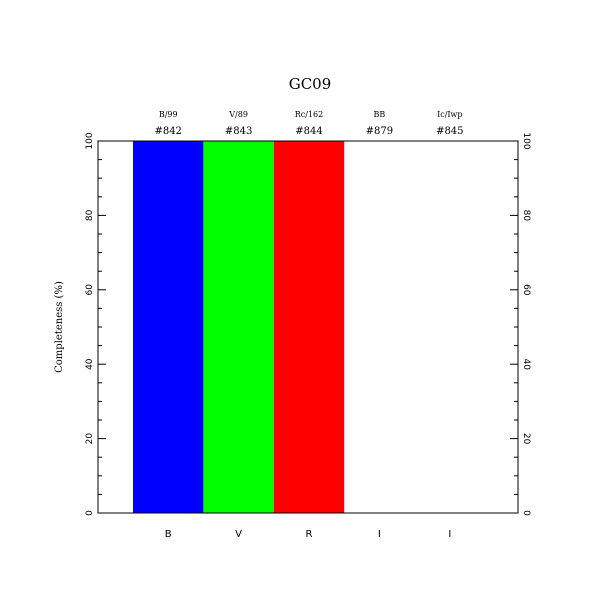  I want to click on x-tick-label-4: I, so click(449, 534).